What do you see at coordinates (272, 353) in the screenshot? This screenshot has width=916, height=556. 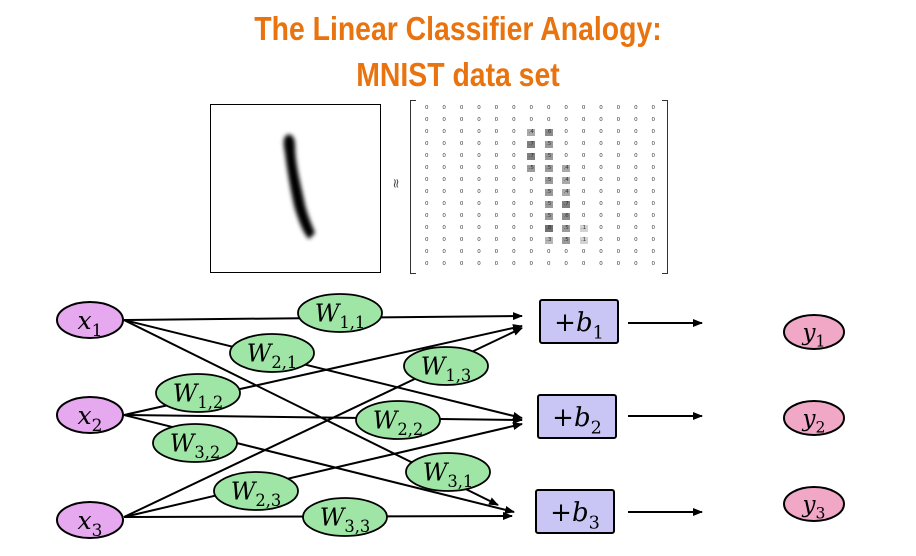 I see `weight-node-2-1: W2,1` at bounding box center [272, 353].